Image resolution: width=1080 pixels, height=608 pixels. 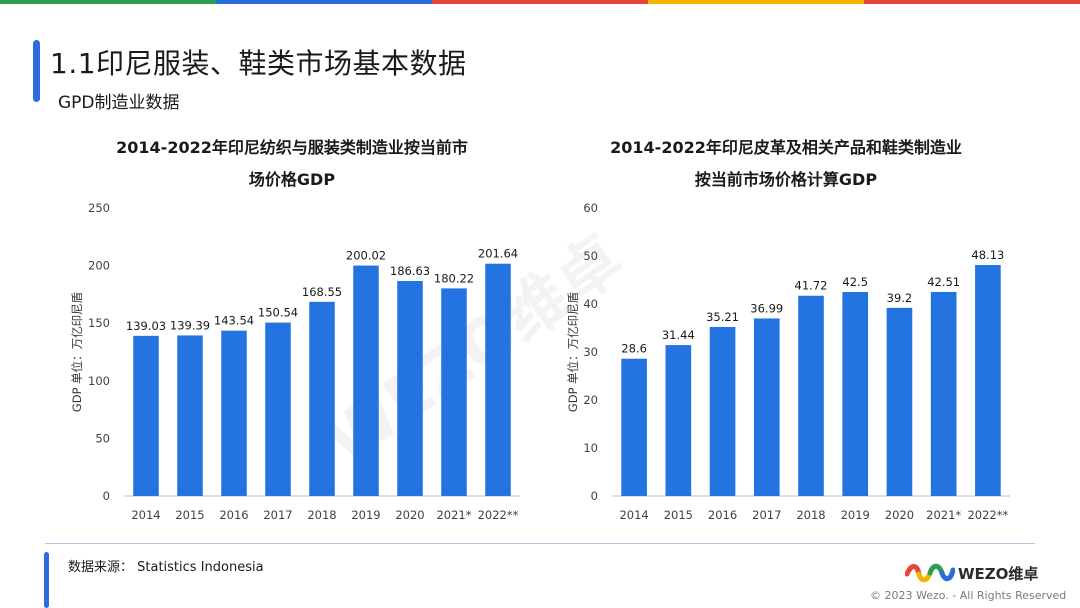 I want to click on bar-value-label: 42.51, so click(x=943, y=282).